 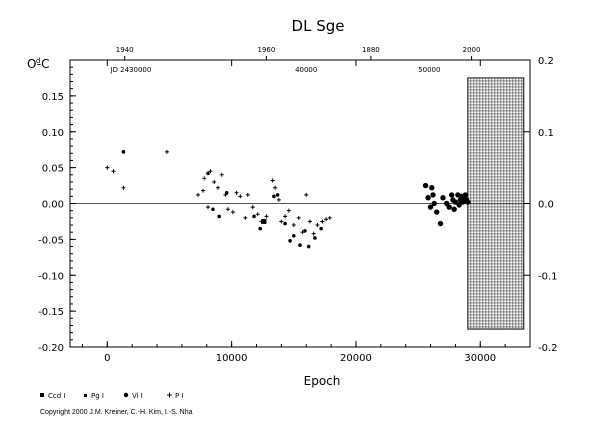 What do you see at coordinates (38, 61) in the screenshot?
I see `y-axis-unit: d` at bounding box center [38, 61].